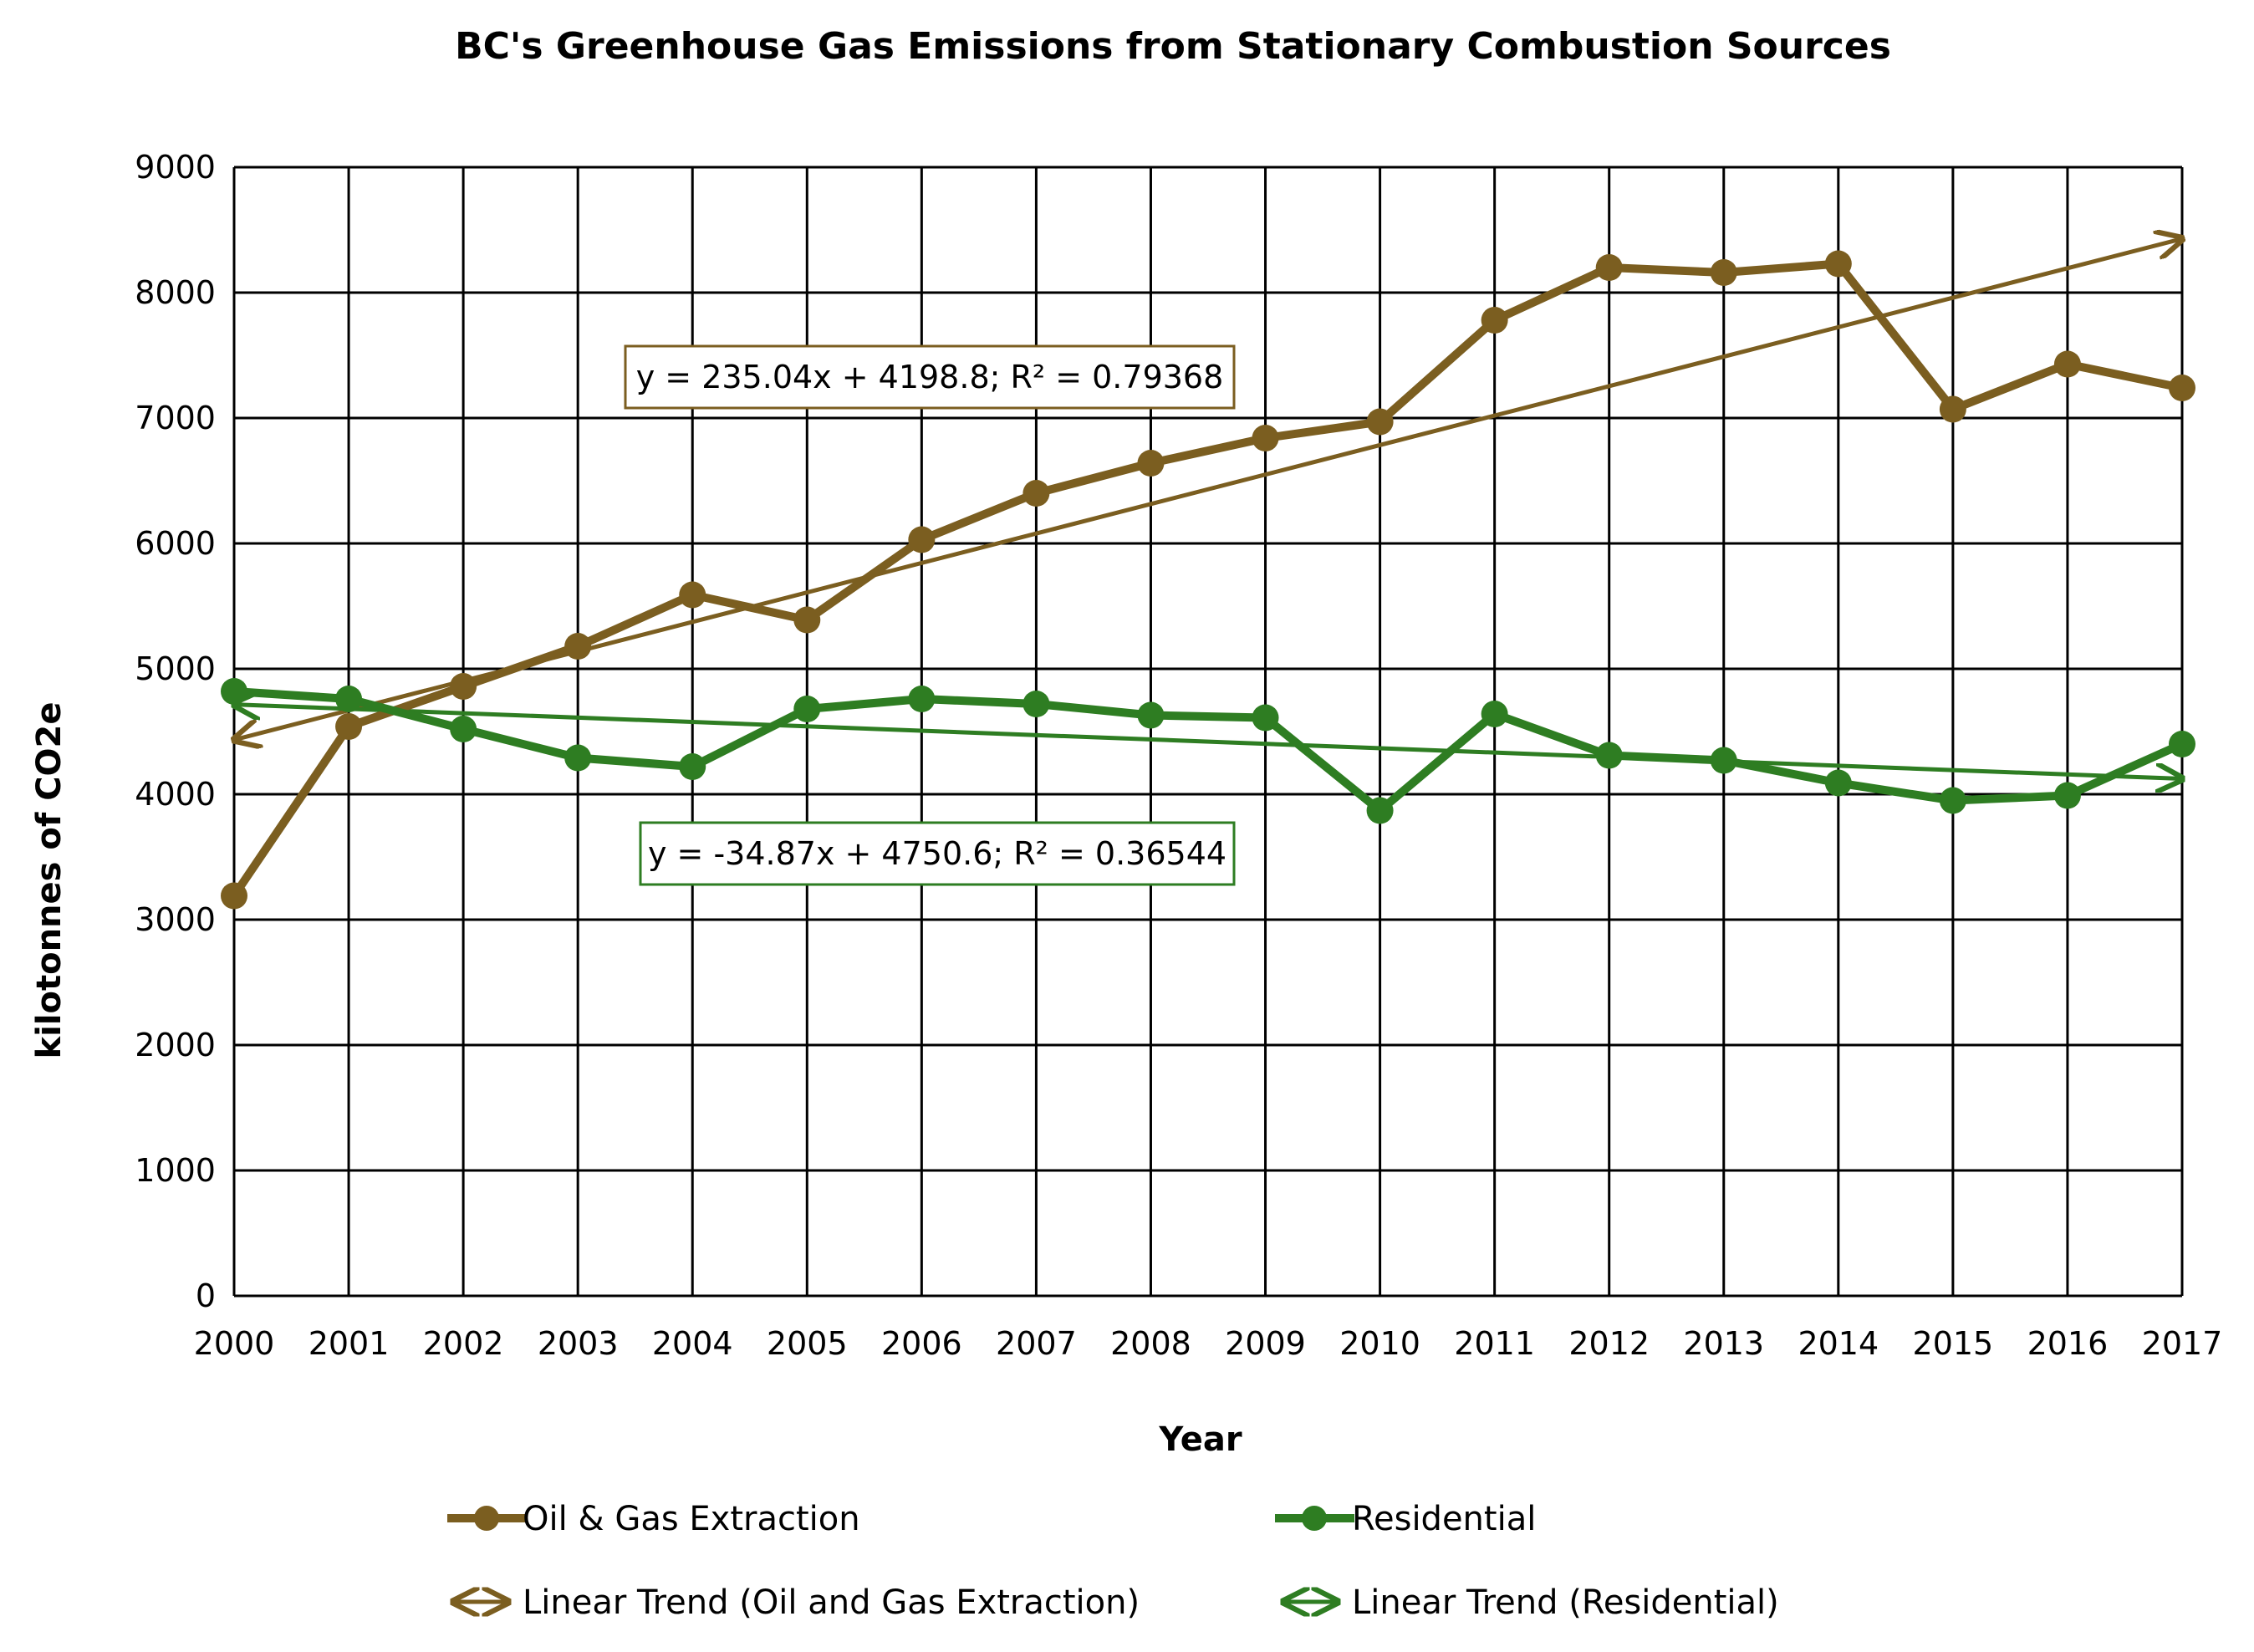 This screenshot has height=1652, width=2254. Describe the element at coordinates (807, 1343) in the screenshot. I see `x-tick-label: 2005` at that location.